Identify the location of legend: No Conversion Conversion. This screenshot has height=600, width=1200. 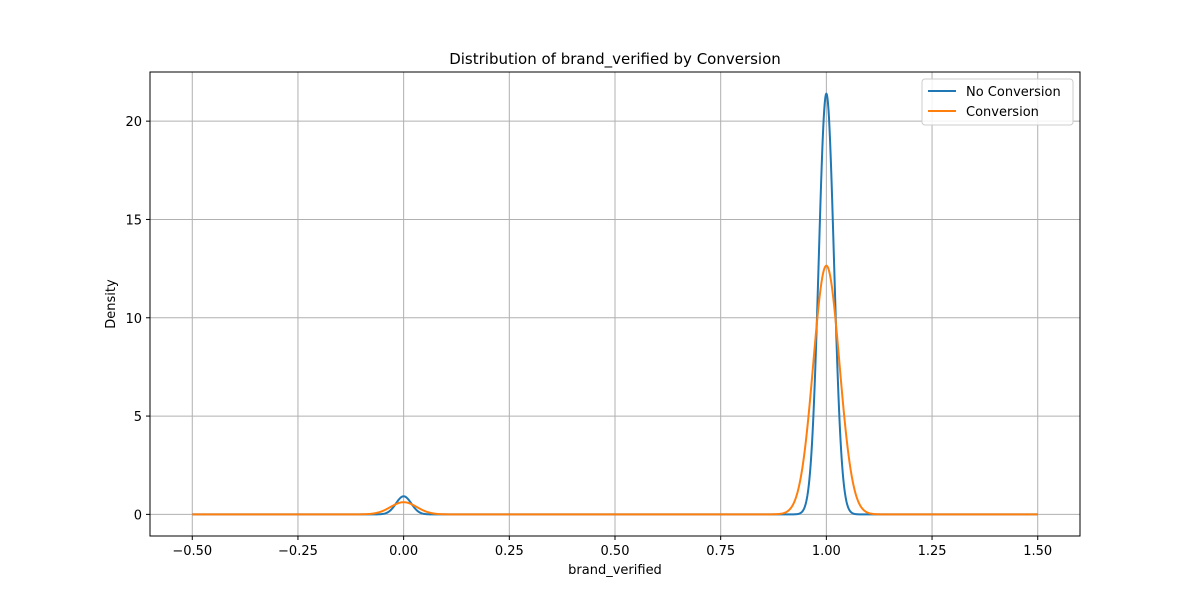
(997, 102).